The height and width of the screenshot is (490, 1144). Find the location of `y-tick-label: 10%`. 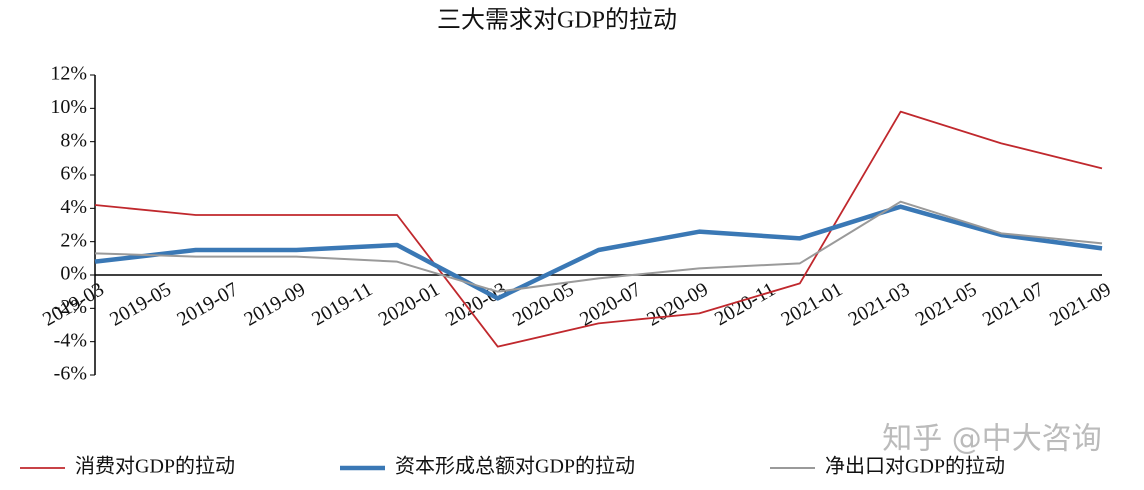

y-tick-label: 10% is located at coordinates (68, 107).